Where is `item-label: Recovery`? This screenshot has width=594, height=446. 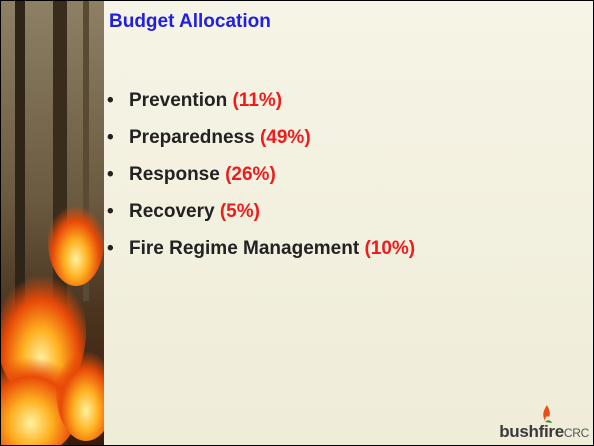
item-label: Recovery is located at coordinates (172, 211).